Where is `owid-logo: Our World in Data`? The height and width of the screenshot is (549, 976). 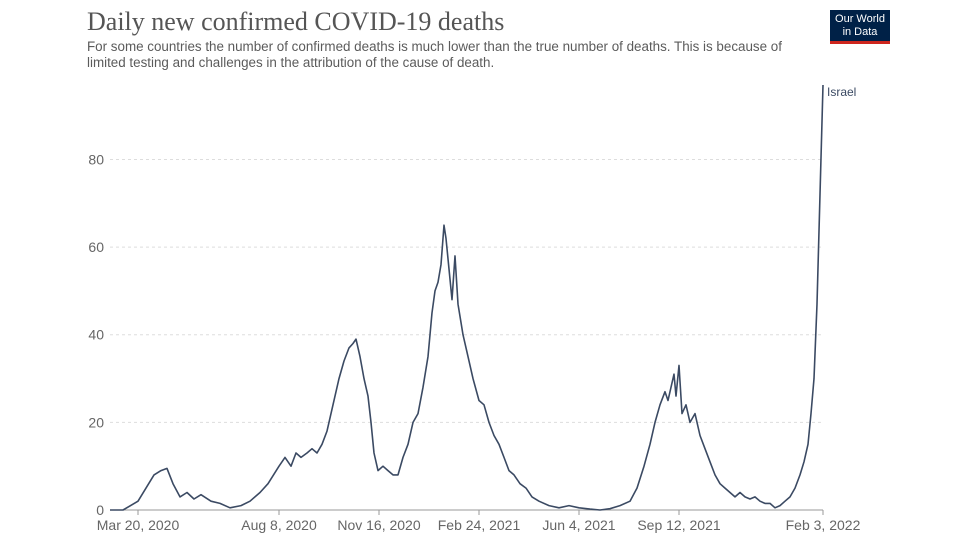 owid-logo: Our World in Data is located at coordinates (860, 27).